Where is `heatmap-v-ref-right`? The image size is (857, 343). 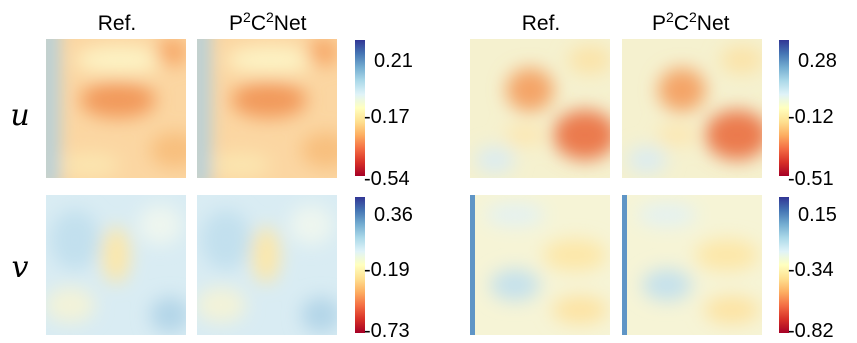
heatmap-v-ref-right is located at coordinates (540, 265).